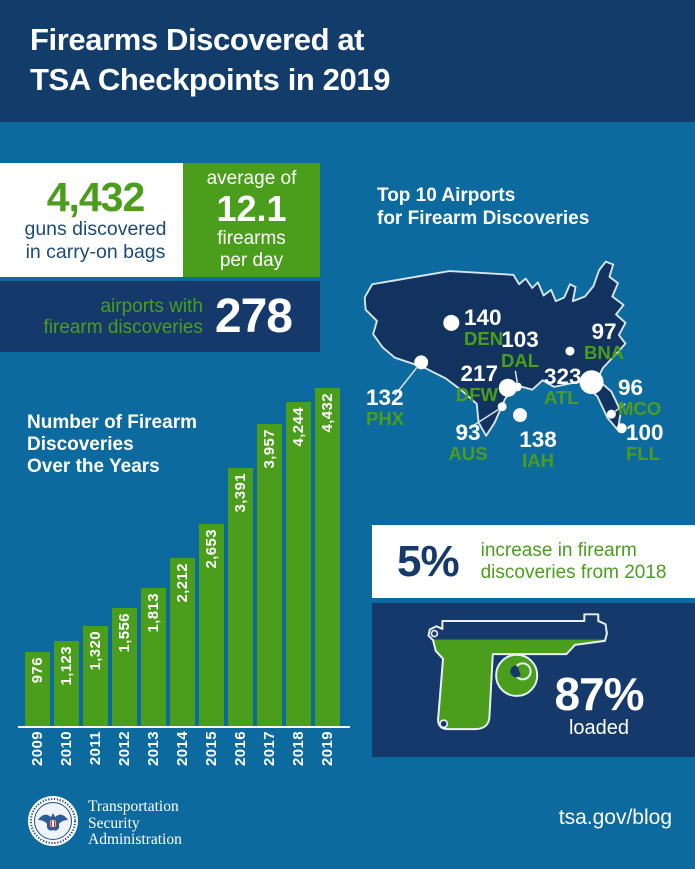  What do you see at coordinates (561, 397) in the screenshot?
I see `airport-code: ATL` at bounding box center [561, 397].